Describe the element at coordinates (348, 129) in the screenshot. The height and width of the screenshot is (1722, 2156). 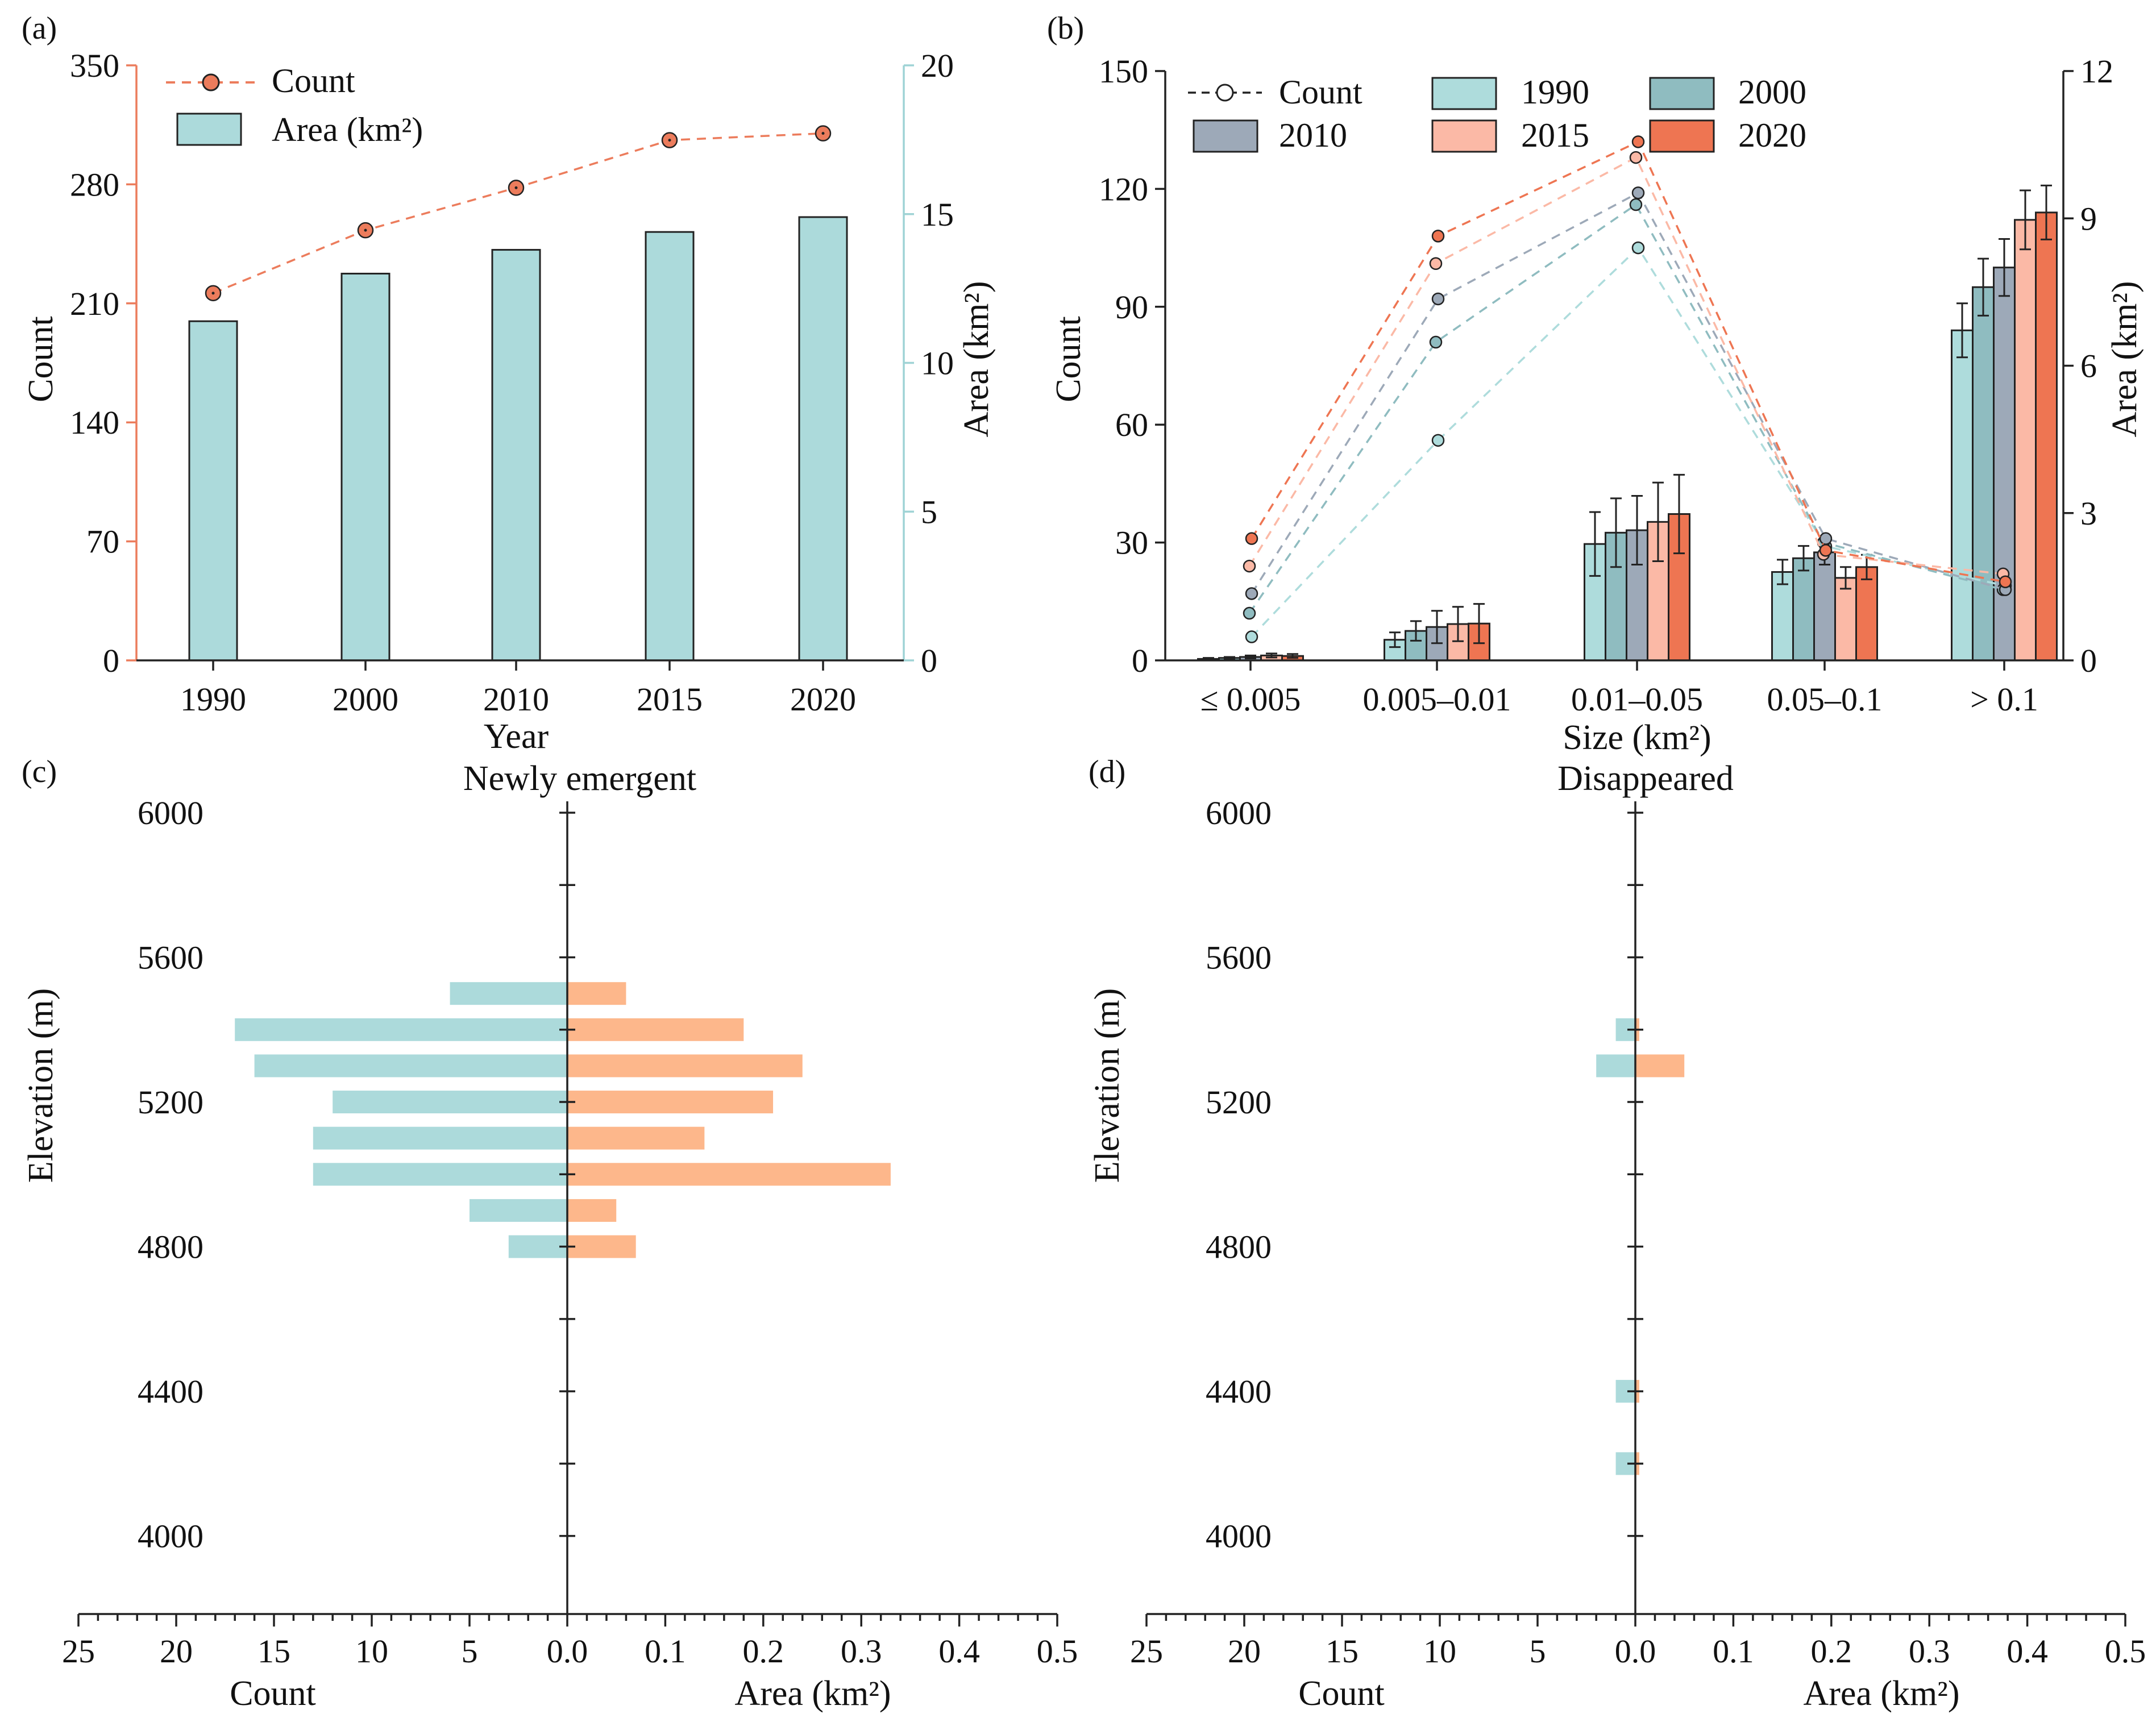
I see `a-legend-area-label: Area (km²)` at that location.